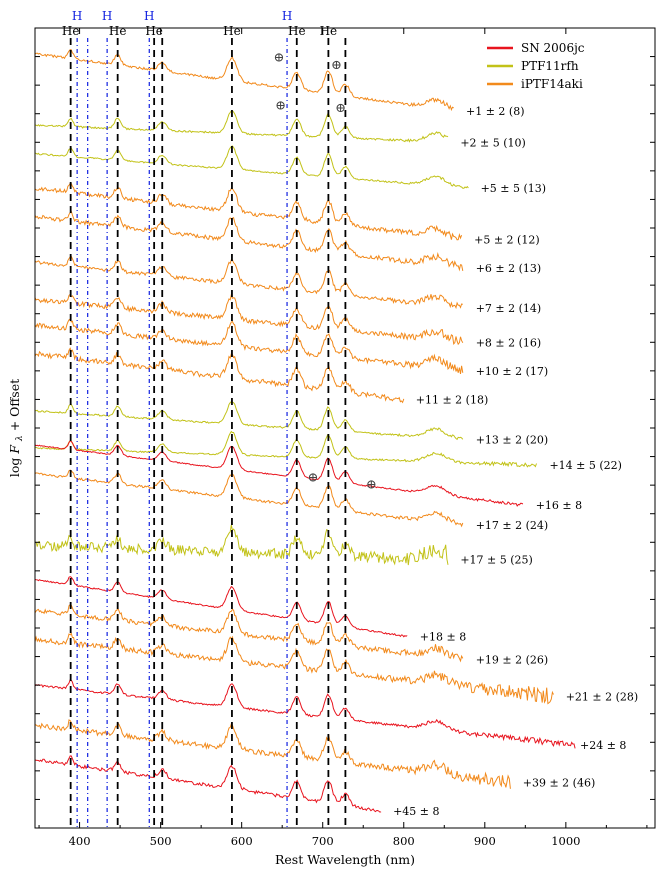 This screenshot has width=663, height=873. I want to click on epoch-label: +13 ± 2 (20), so click(512, 439).